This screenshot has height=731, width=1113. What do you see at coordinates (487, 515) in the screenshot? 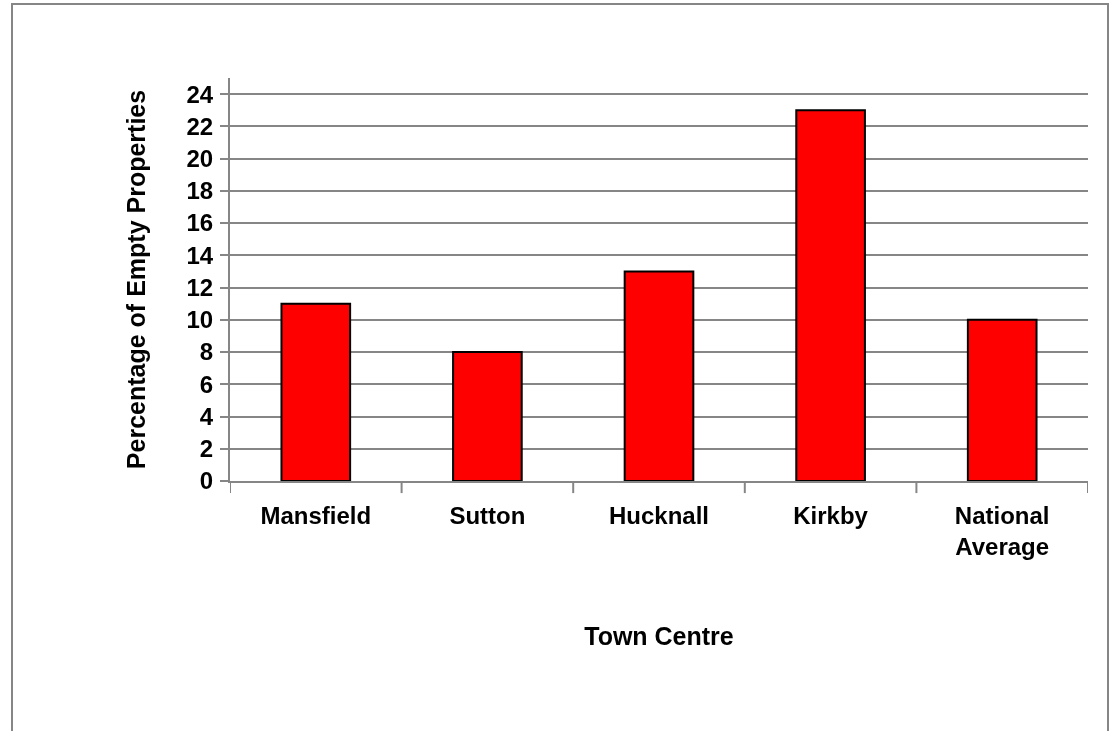
I see `x-tick-label: Sutton` at bounding box center [487, 515].